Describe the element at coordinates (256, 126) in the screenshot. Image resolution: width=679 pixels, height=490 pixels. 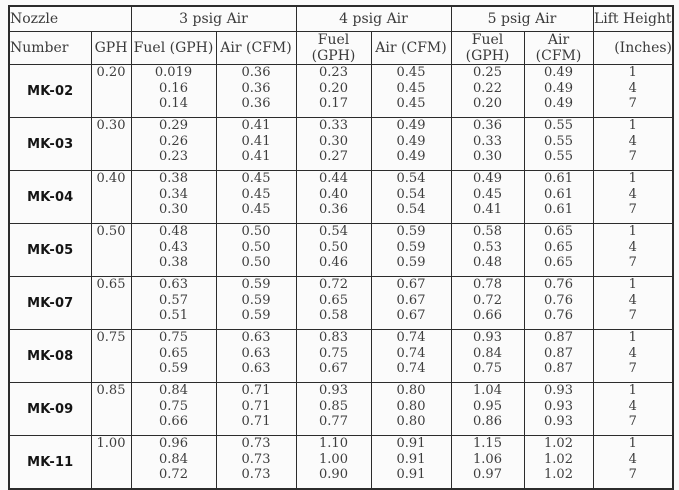
I see `value-line: 0.41` at that location.